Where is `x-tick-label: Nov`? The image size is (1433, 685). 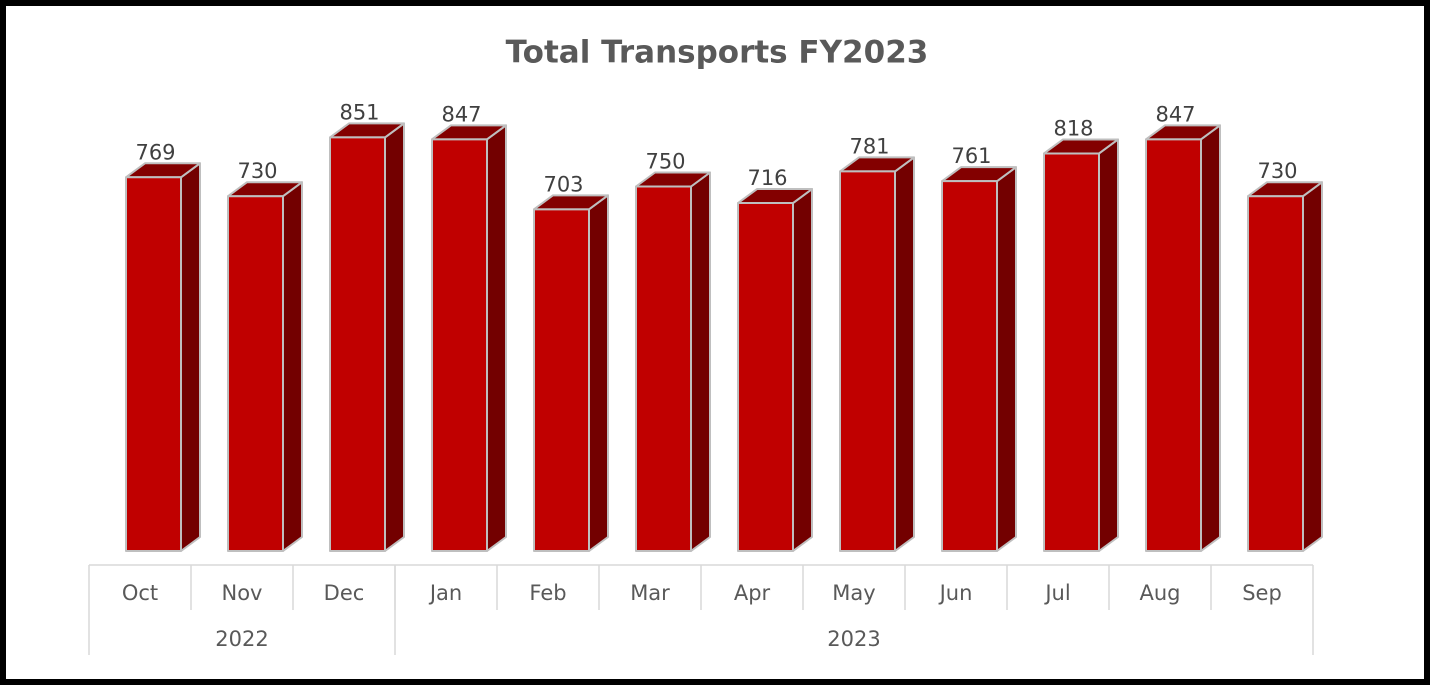 x-tick-label: Nov is located at coordinates (242, 593).